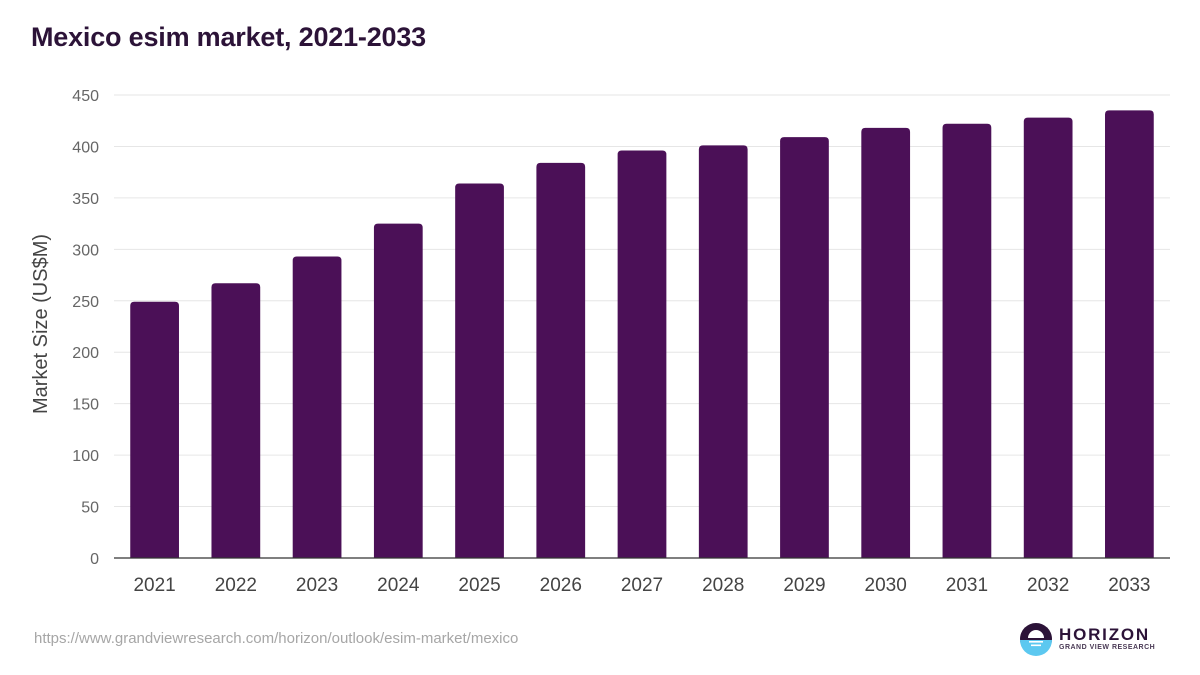 Image resolution: width=1200 pixels, height=675 pixels. Describe the element at coordinates (886, 585) in the screenshot. I see `x-tick-label: 2030` at that location.